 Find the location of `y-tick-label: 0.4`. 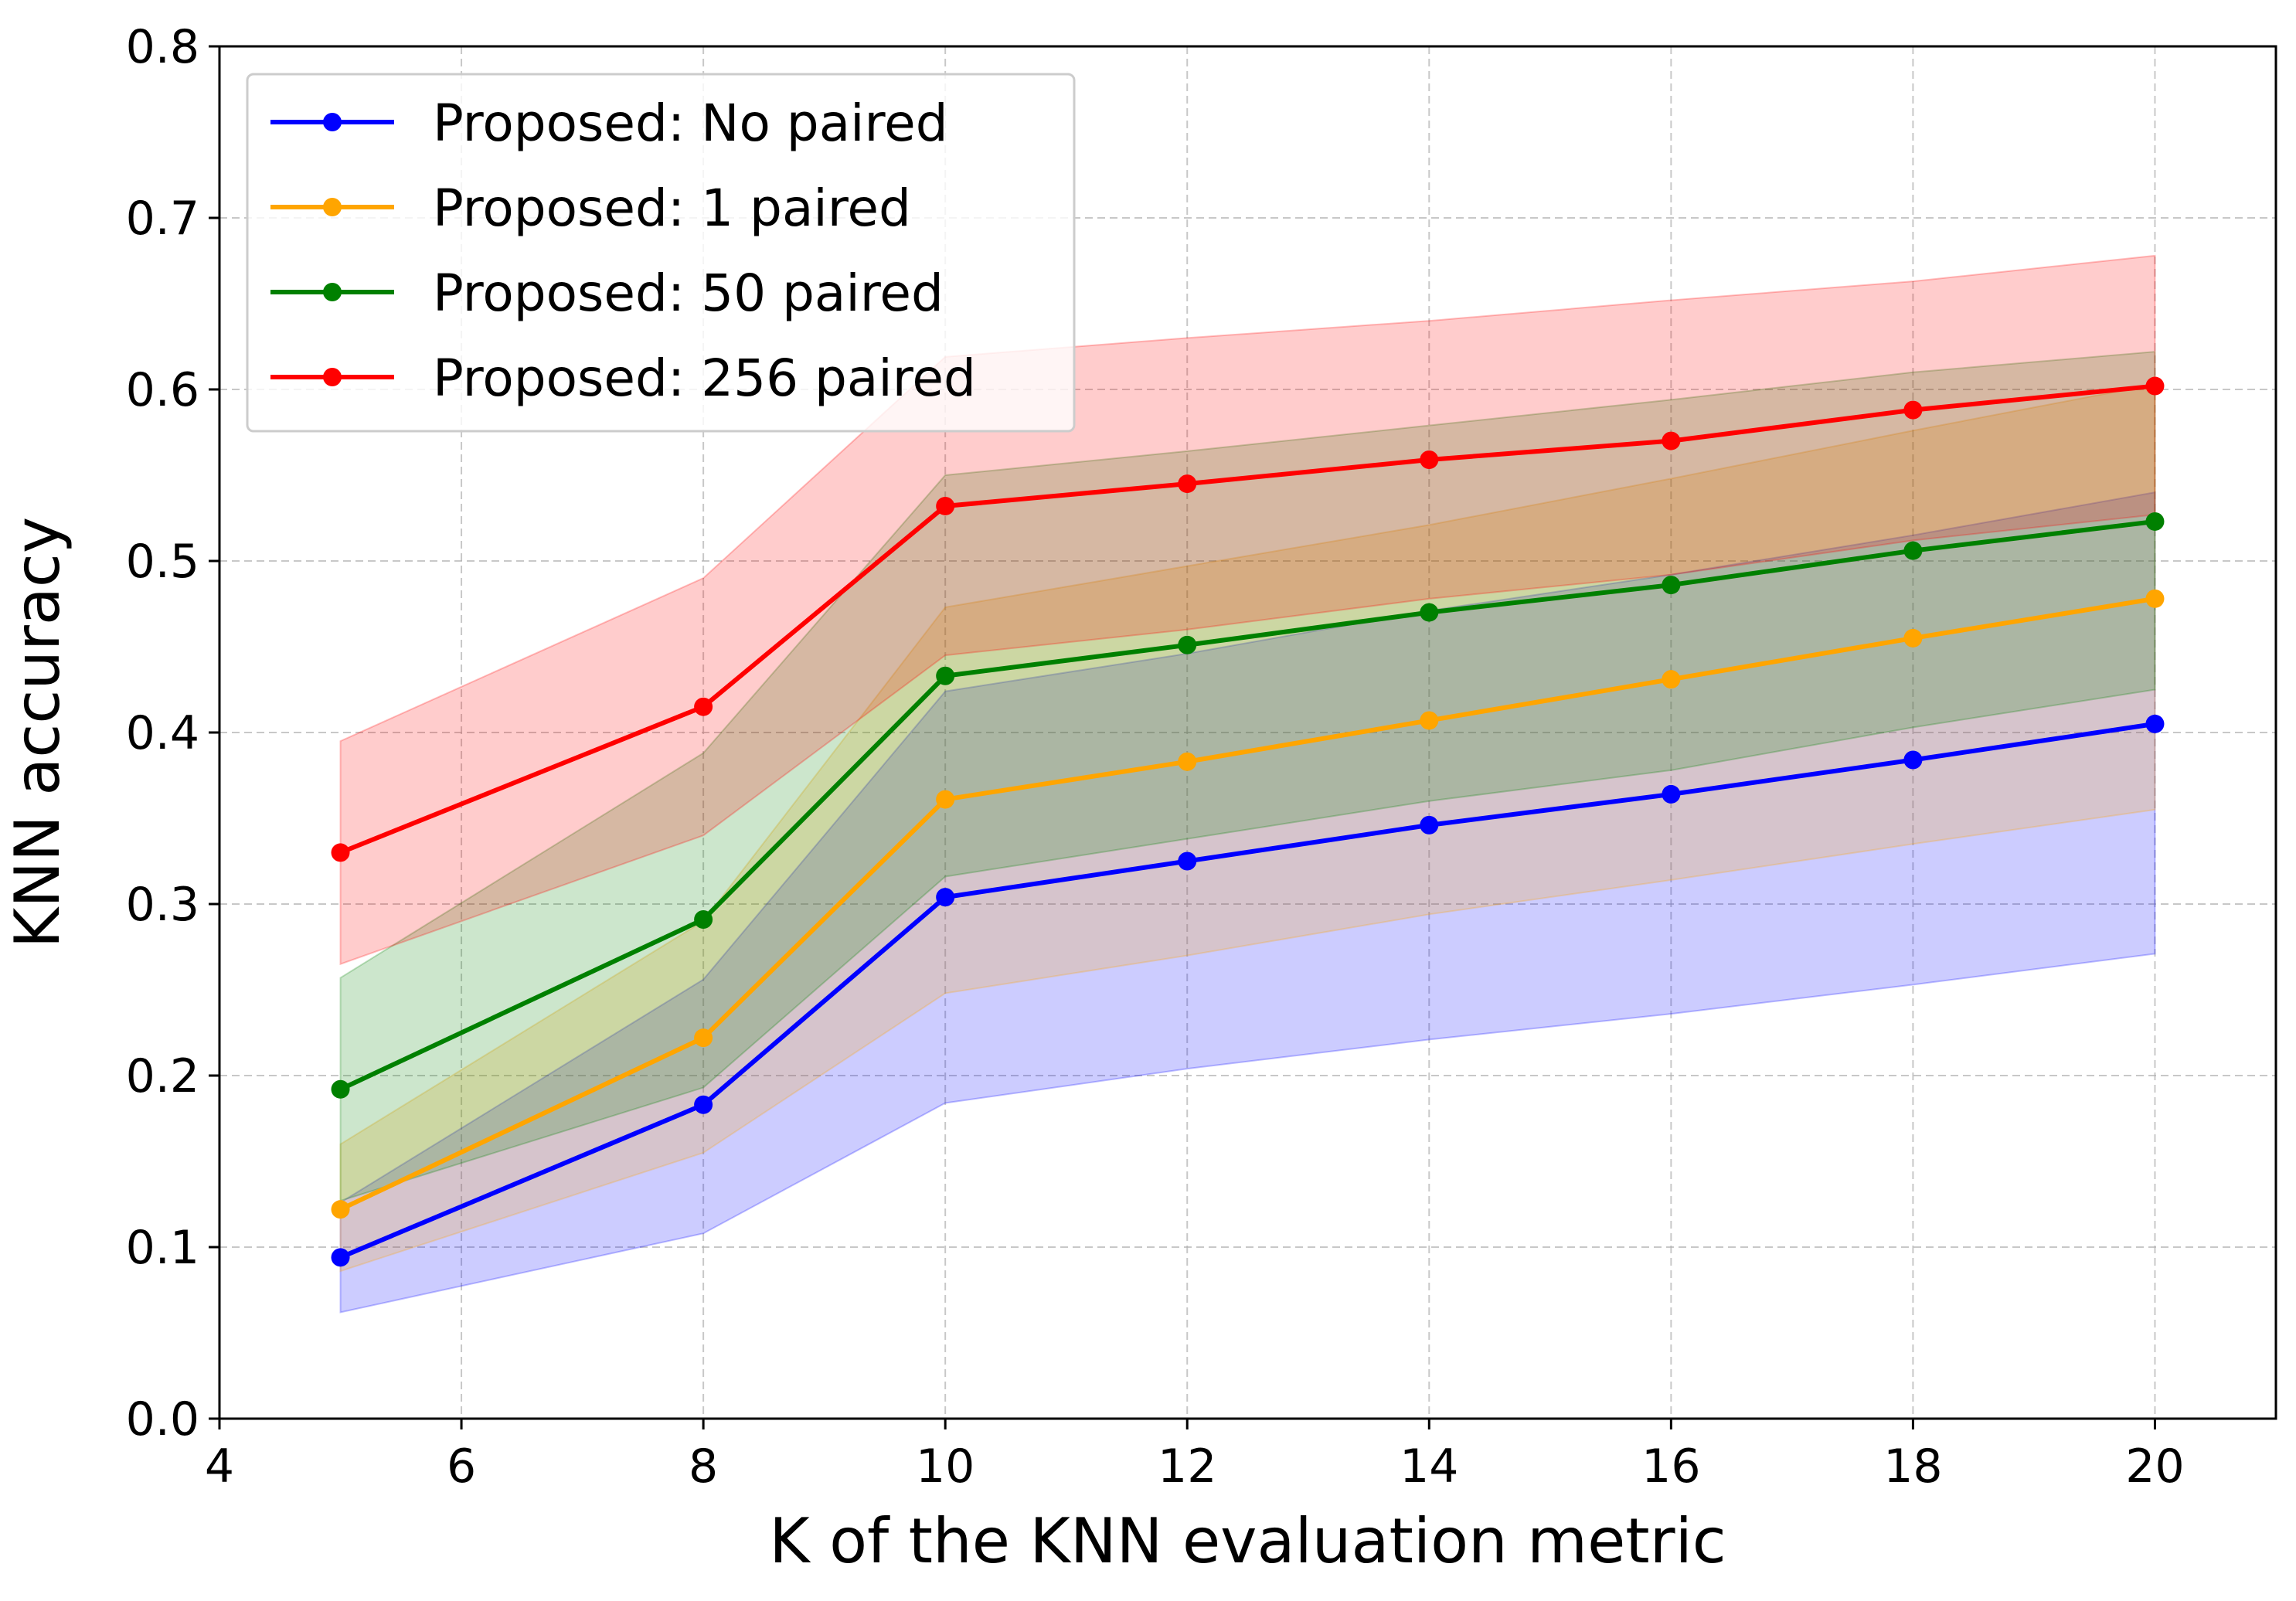

y-tick-label: 0.4 is located at coordinates (162, 733).